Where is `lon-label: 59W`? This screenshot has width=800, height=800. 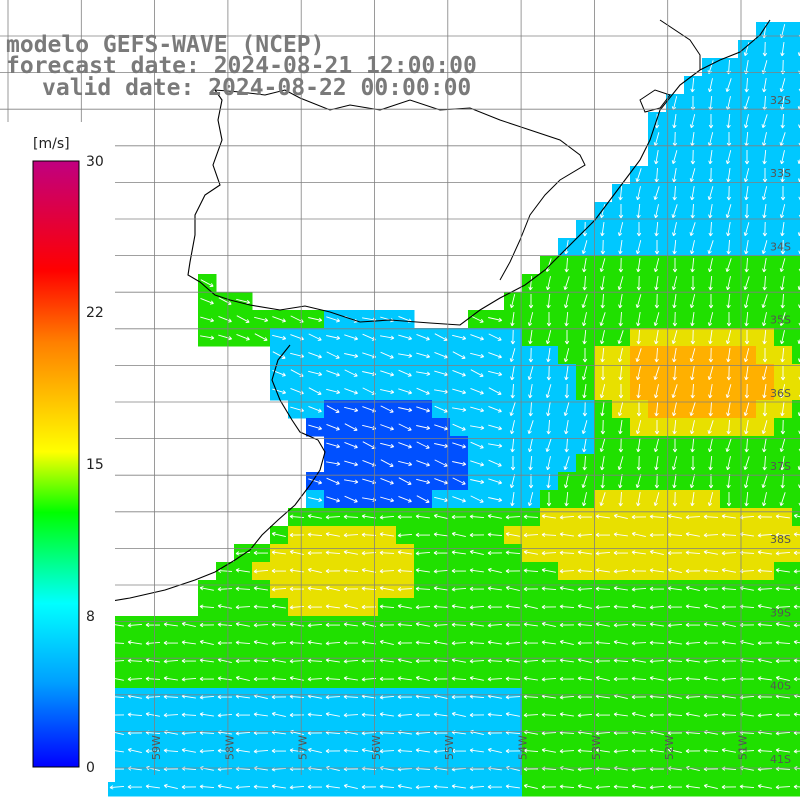 lon-label: 59W is located at coordinates (156, 747).